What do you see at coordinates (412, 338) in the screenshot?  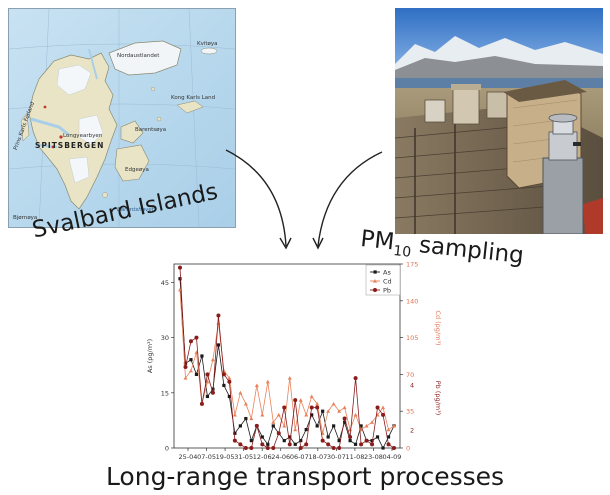 I see `right-tick-label: 105` at bounding box center [412, 338].